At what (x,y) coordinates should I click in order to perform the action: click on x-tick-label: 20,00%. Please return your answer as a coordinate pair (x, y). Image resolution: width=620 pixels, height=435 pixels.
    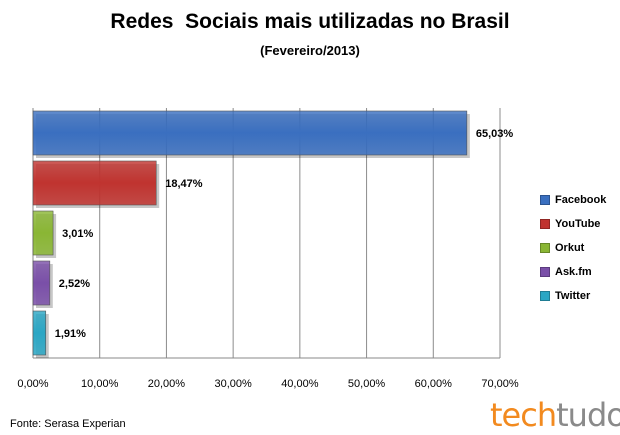
    Looking at the image, I should click on (167, 384).